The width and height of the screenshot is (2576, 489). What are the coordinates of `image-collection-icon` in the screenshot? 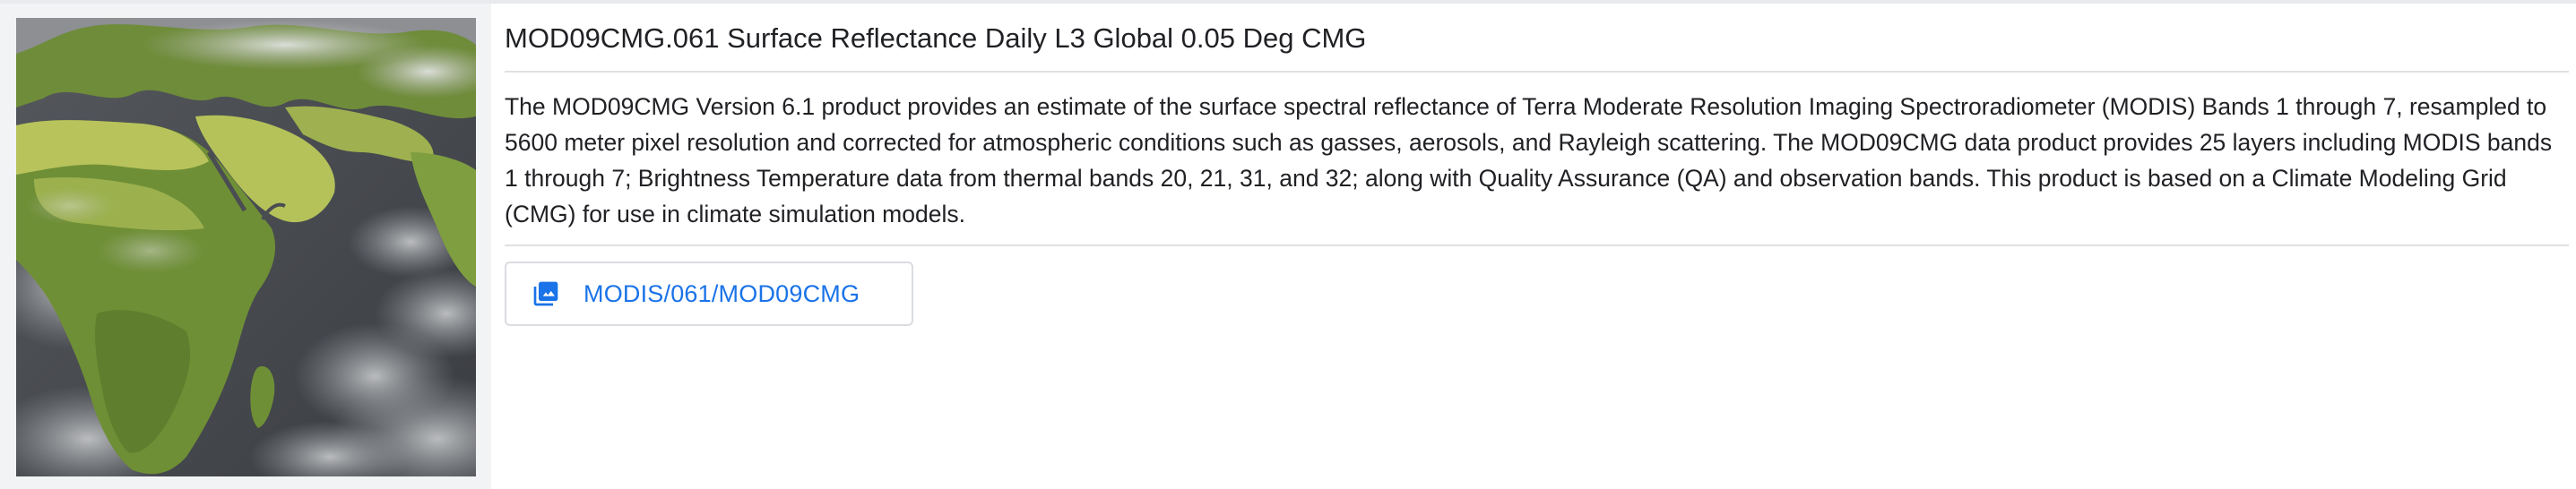 It's located at (545, 293).